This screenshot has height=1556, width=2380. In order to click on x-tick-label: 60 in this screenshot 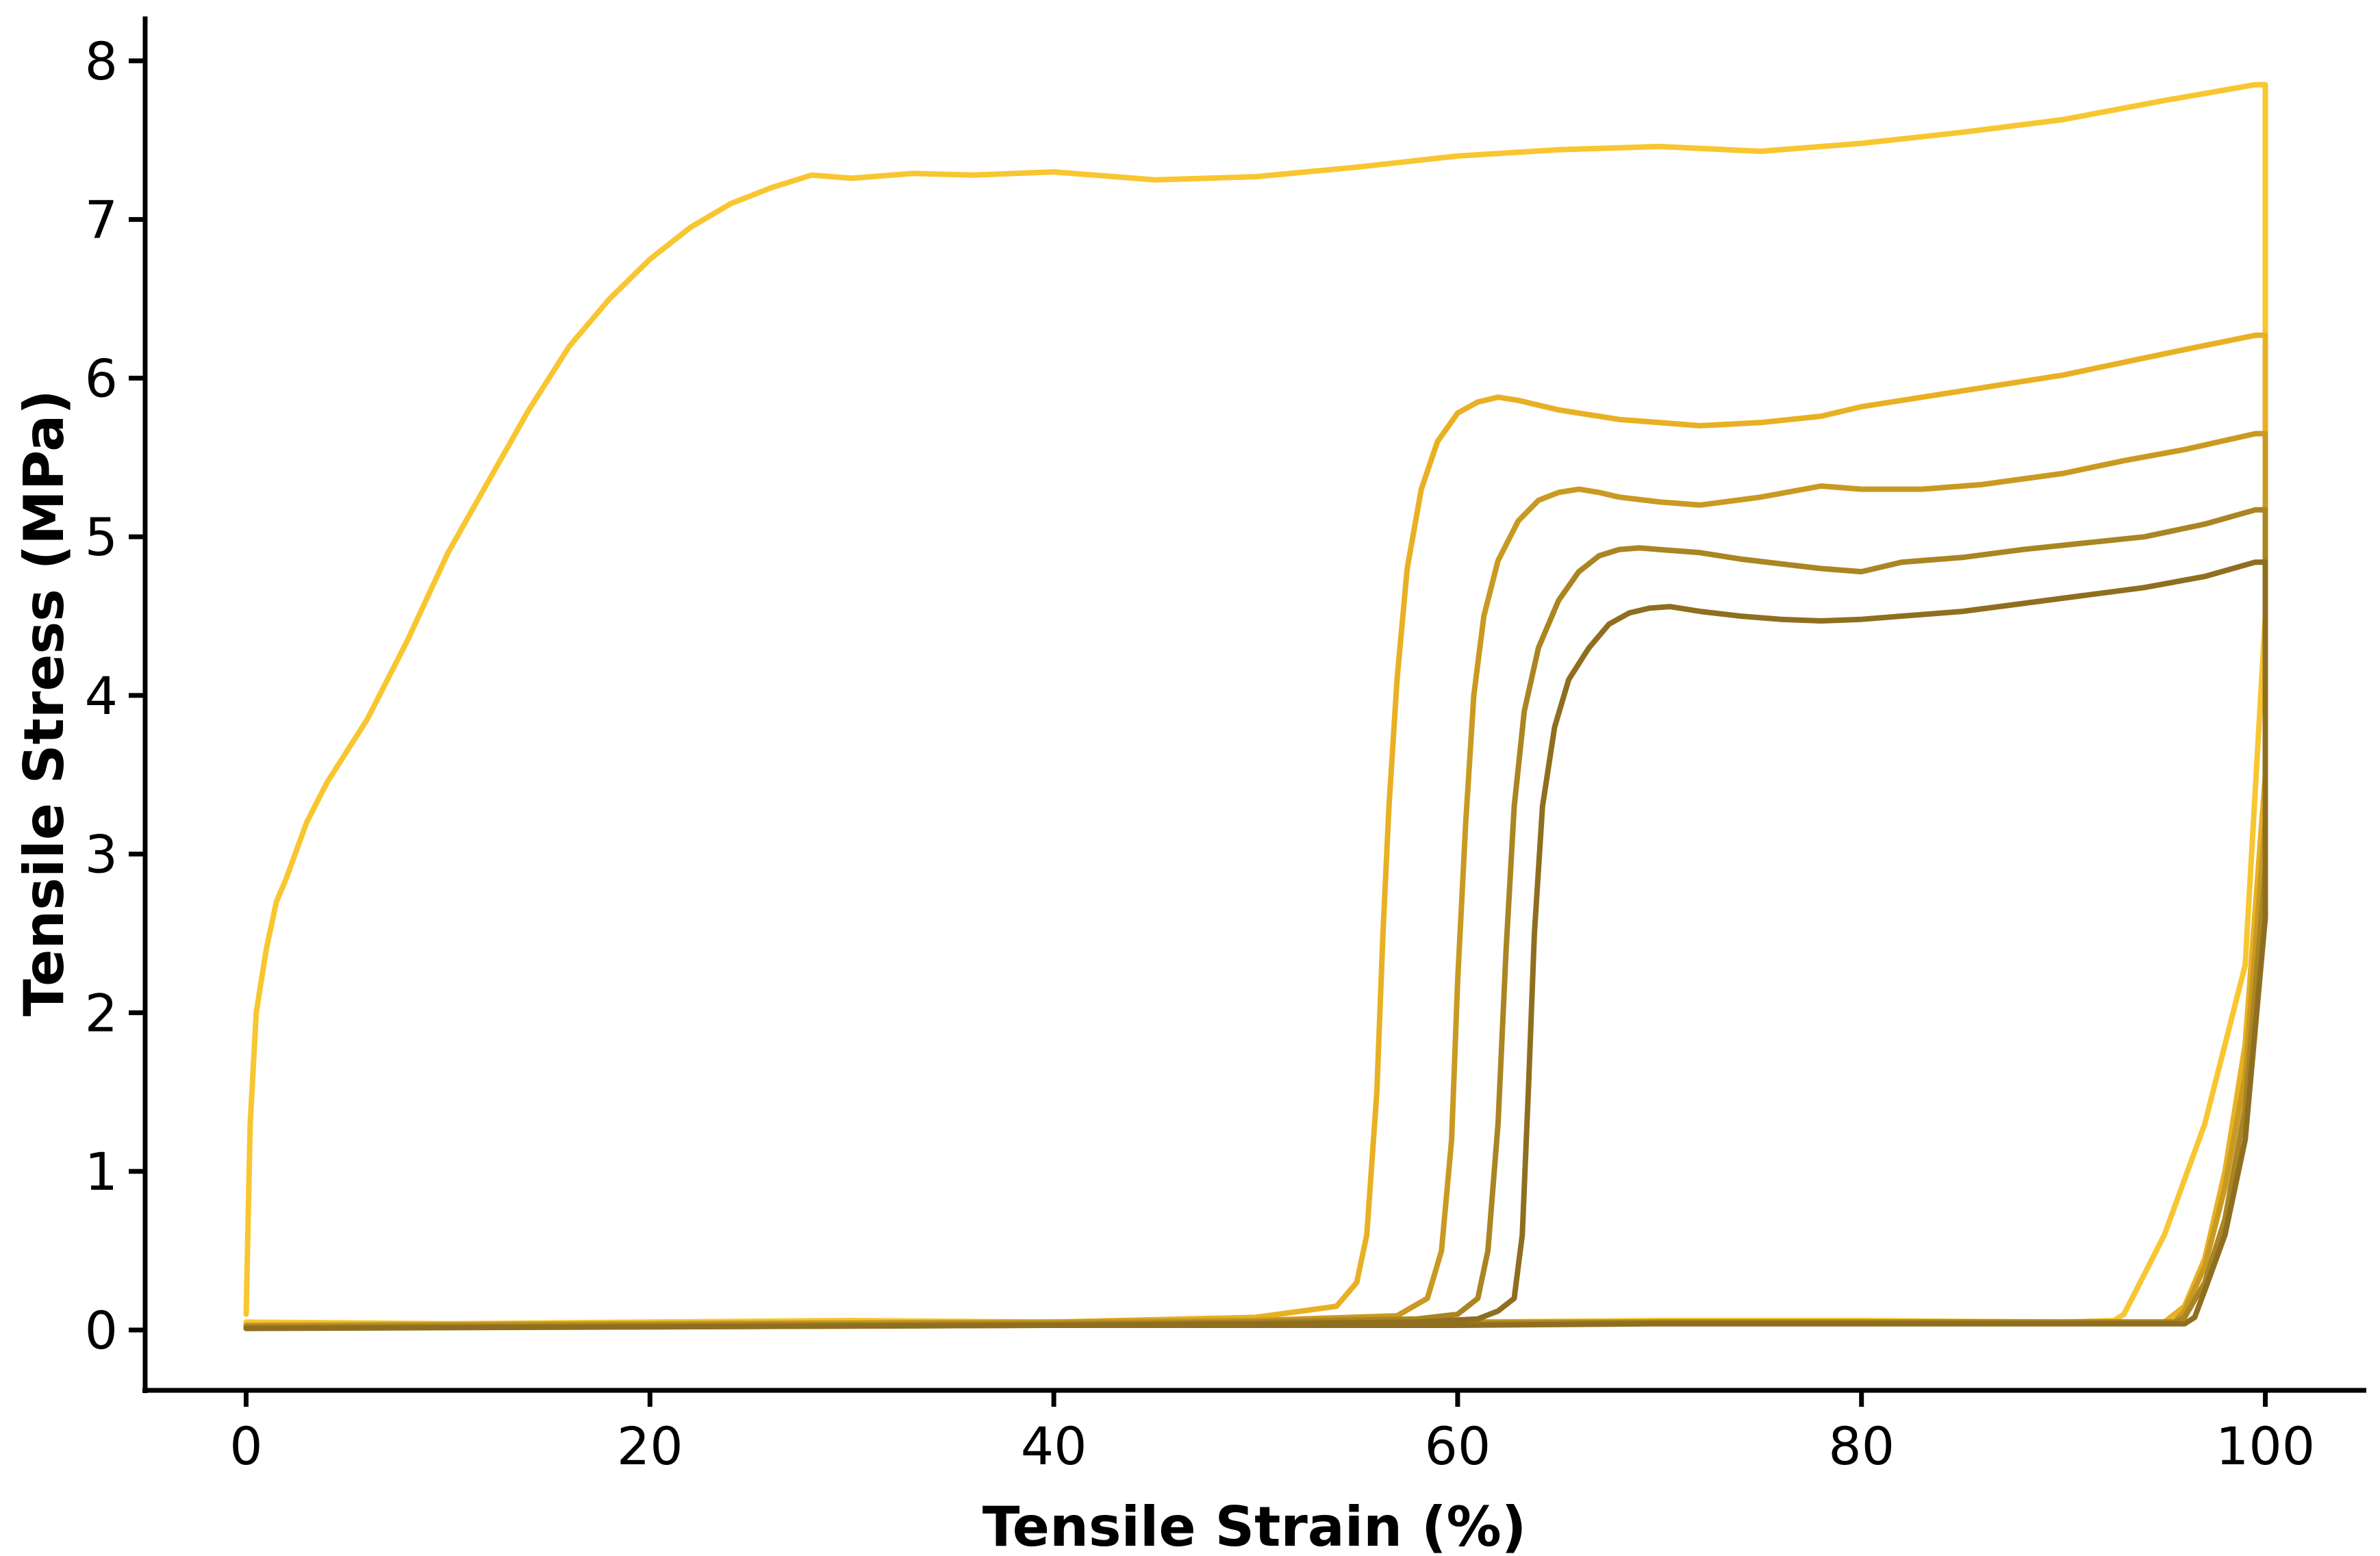, I will do `click(1458, 1447)`.